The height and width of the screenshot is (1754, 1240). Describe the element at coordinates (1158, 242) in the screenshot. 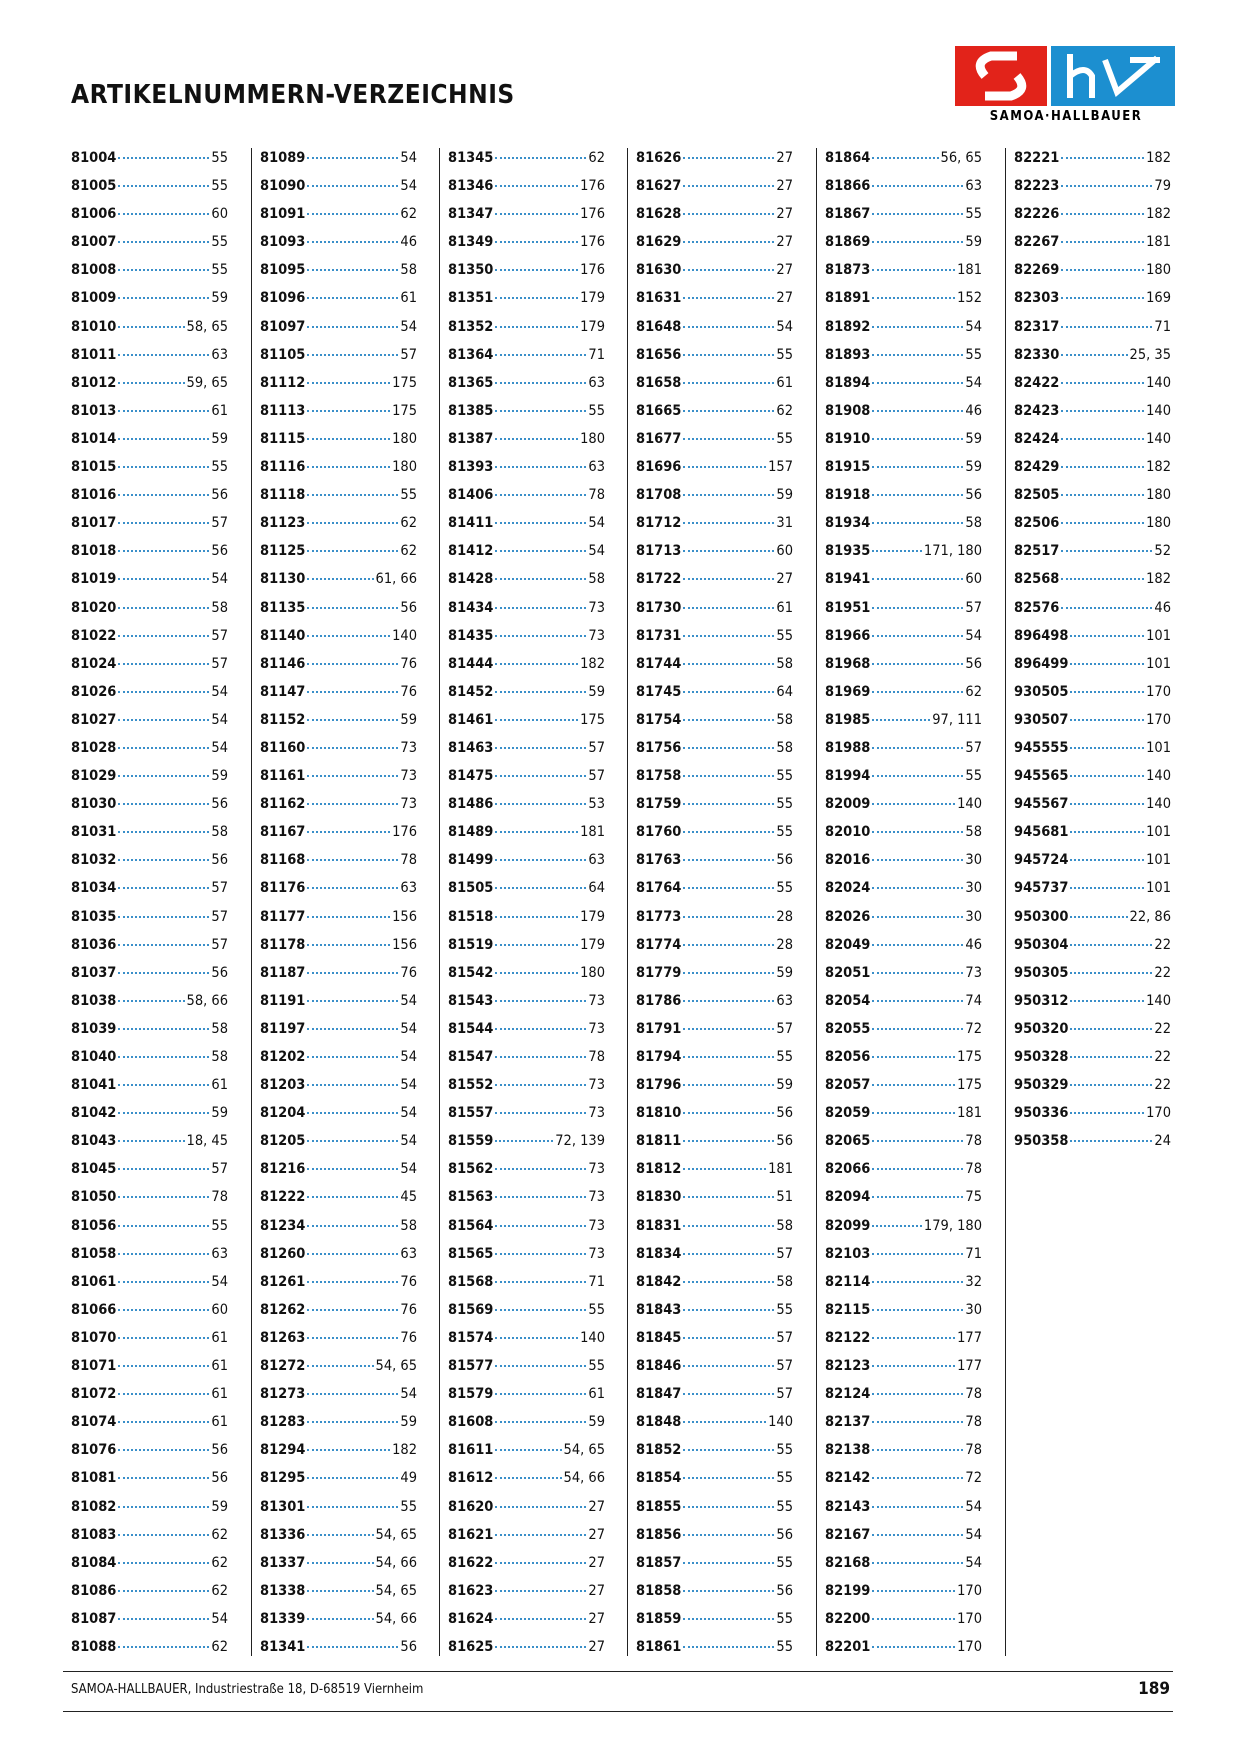

I see `page-reference: 181` at that location.